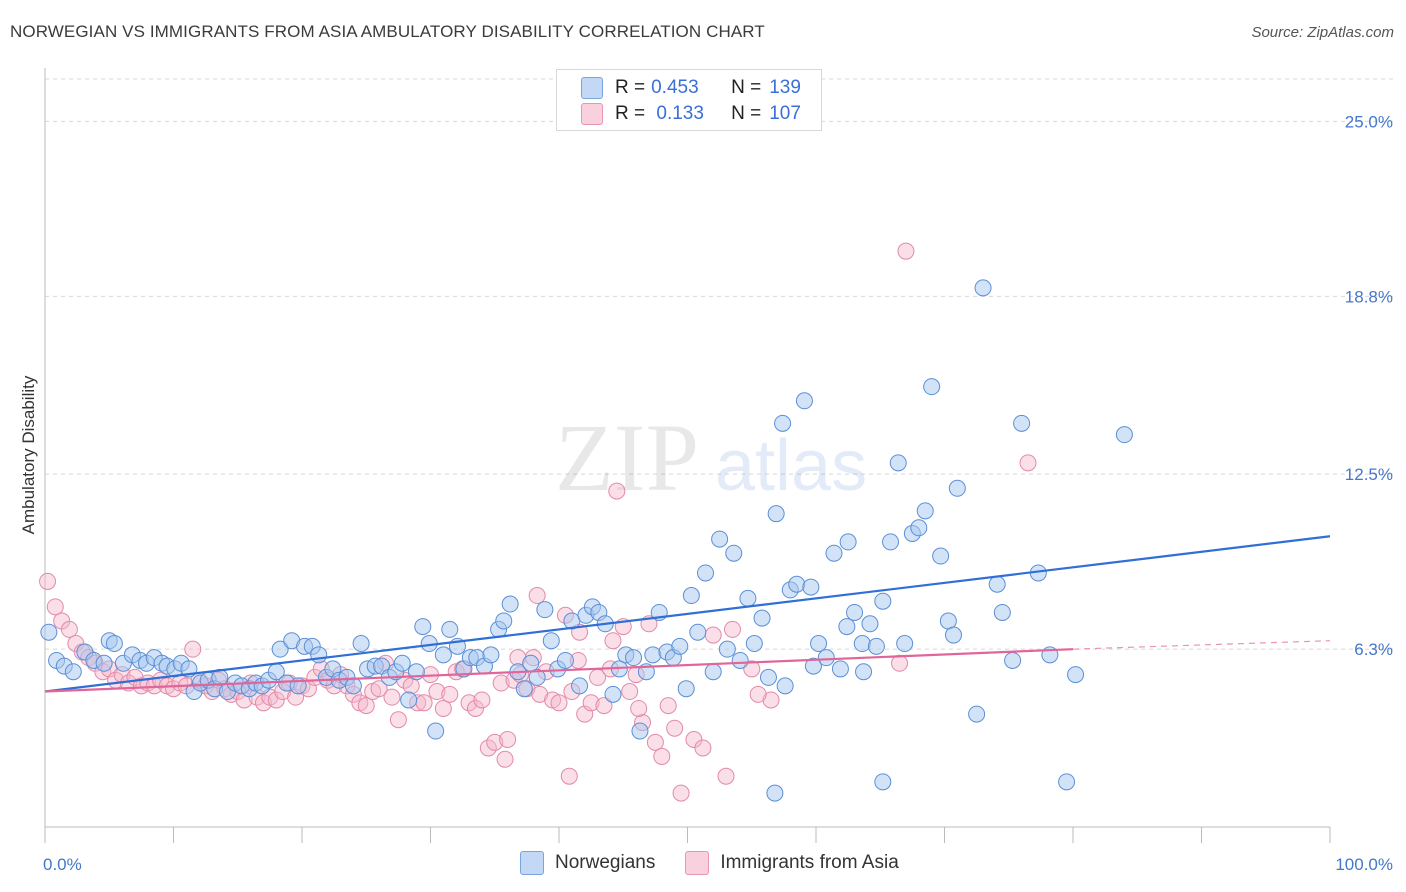 The image size is (1406, 892). What do you see at coordinates (605, 862) in the screenshot?
I see `legend-label-norwegians: Norwegians` at bounding box center [605, 862].